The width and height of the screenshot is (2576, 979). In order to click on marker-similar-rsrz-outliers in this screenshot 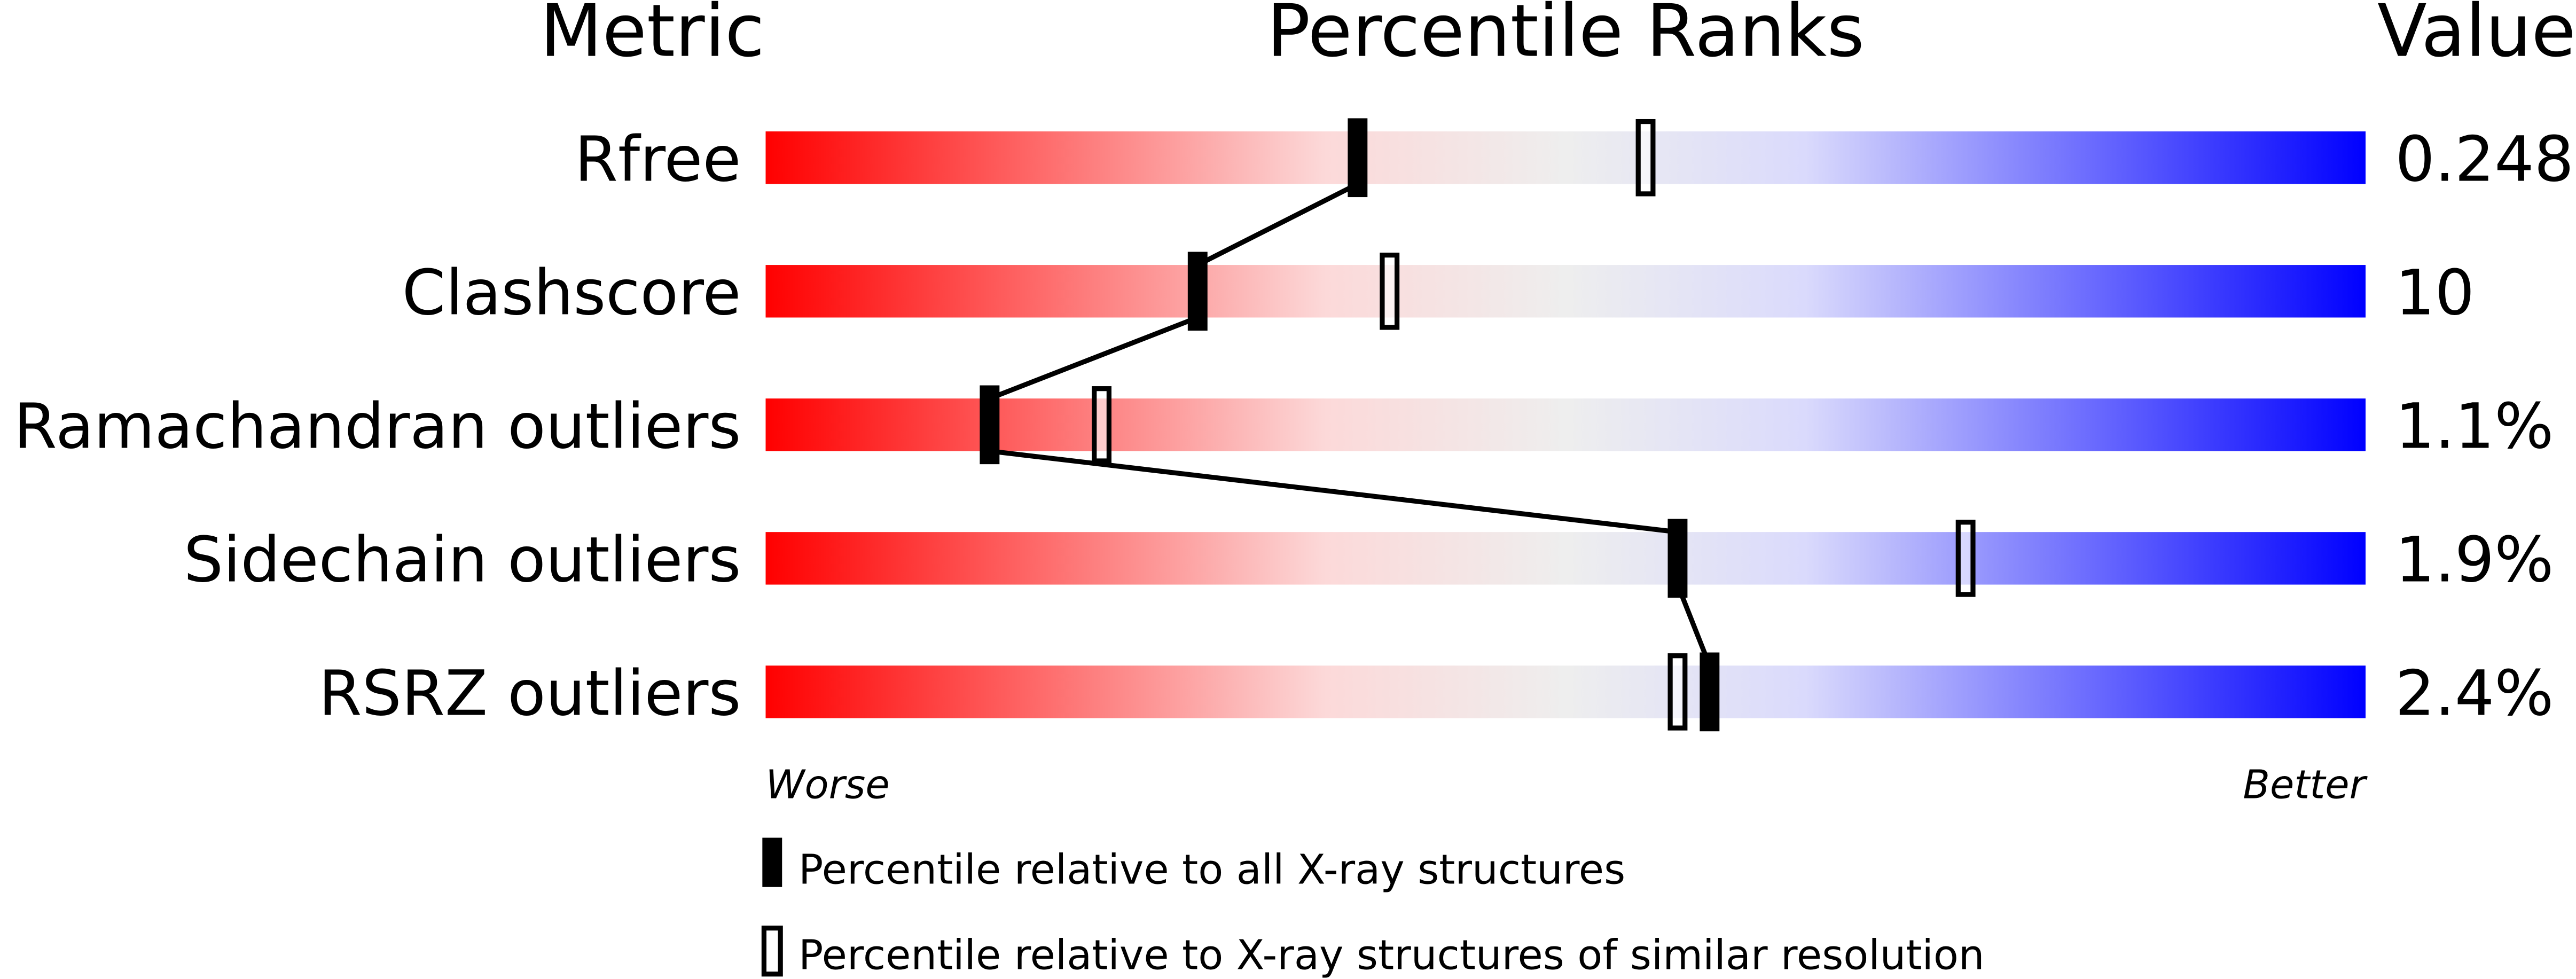, I will do `click(1677, 692)`.